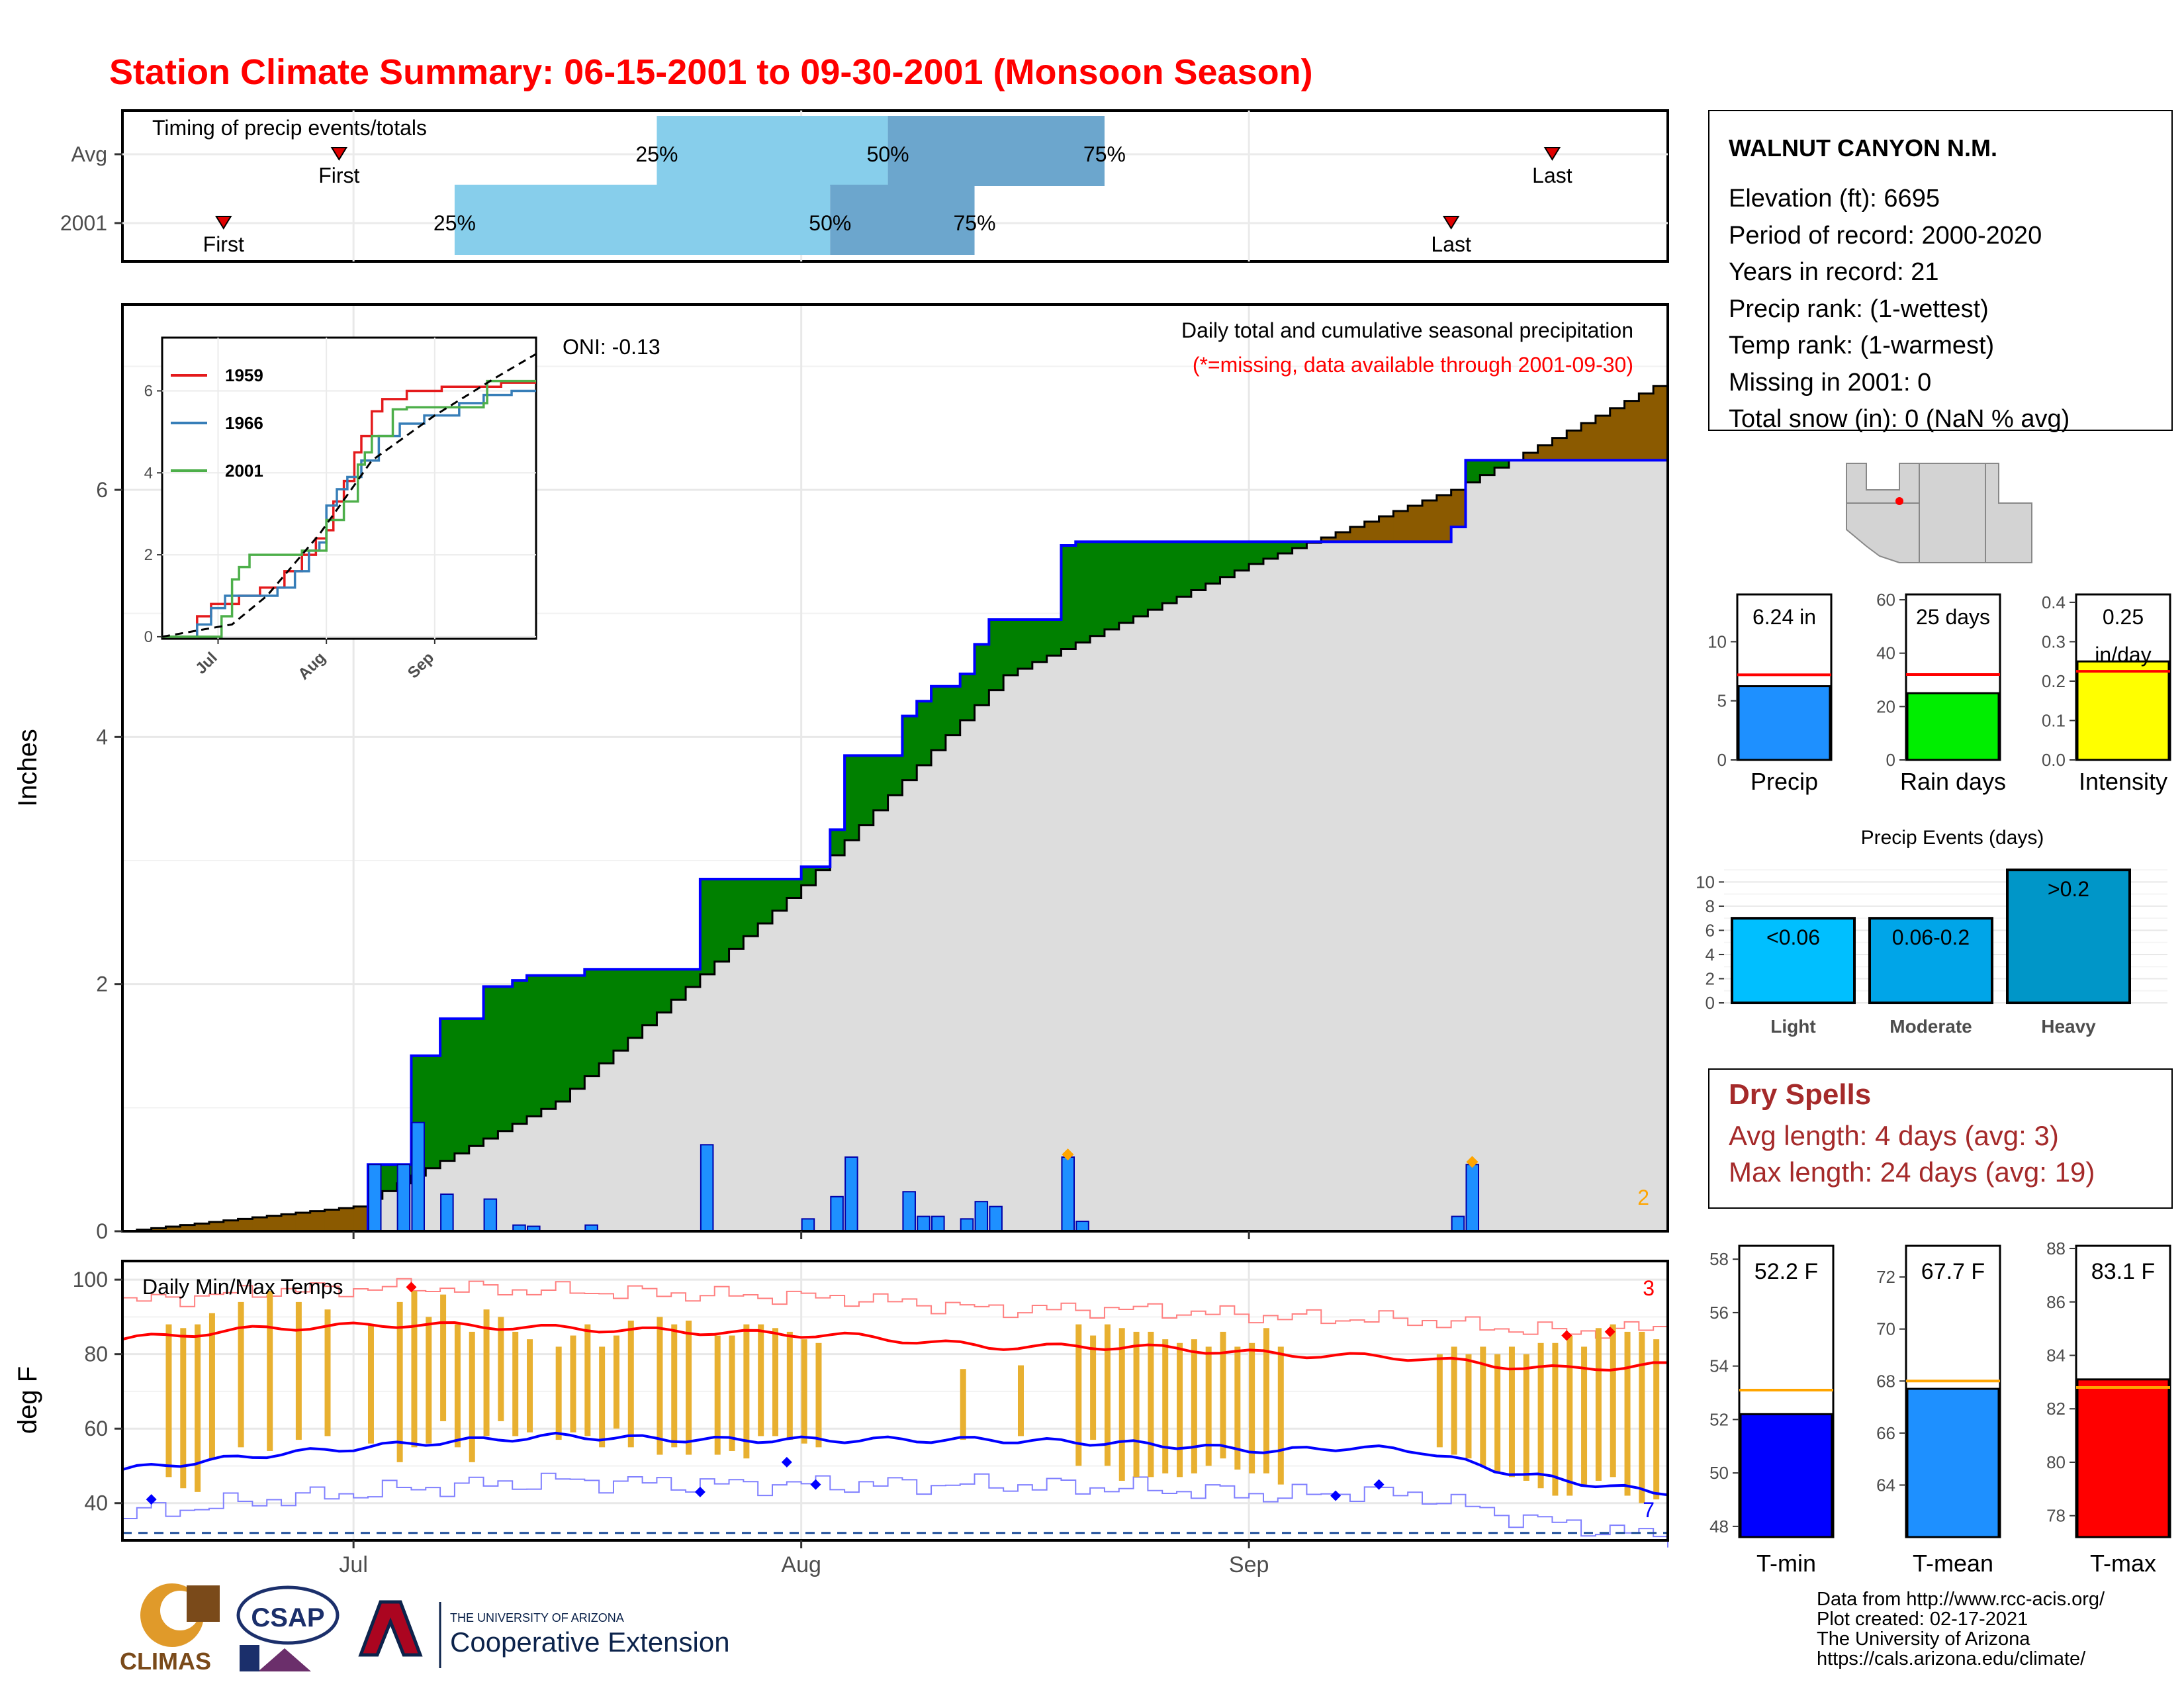  Describe the element at coordinates (2056, 1462) in the screenshot. I see `temp-bar-y-tick-label: 80` at that location.